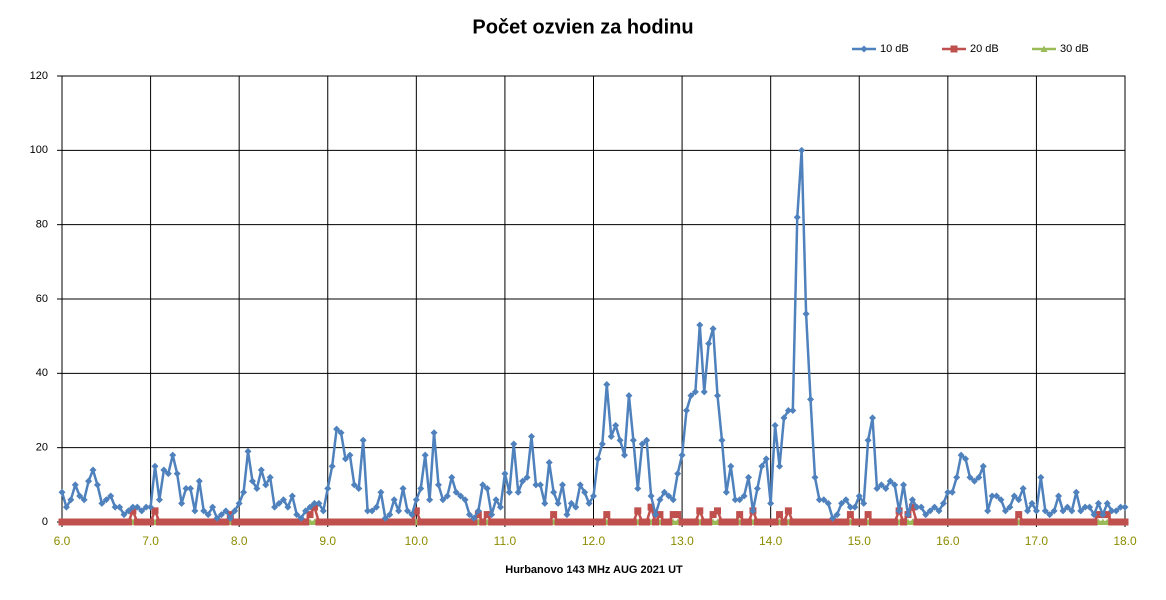 The image size is (1166, 600). Describe the element at coordinates (594, 541) in the screenshot. I see `x-tick-label: 12.0` at that location.